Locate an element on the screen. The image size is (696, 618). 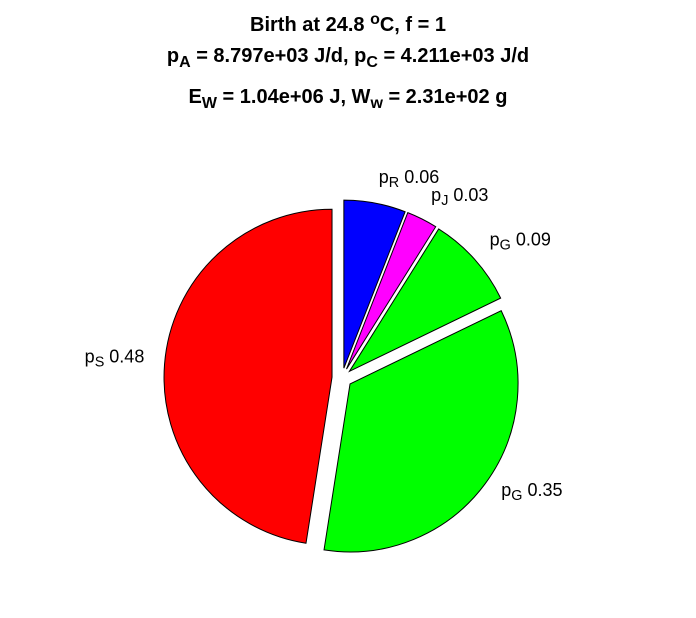
slice-label: pR 0.06 is located at coordinates (409, 179).